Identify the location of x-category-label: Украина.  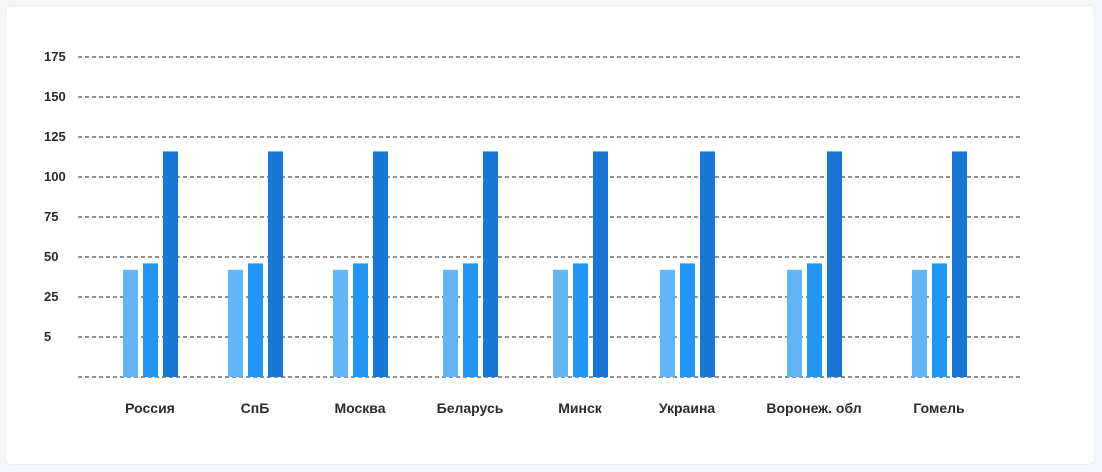
(687, 408).